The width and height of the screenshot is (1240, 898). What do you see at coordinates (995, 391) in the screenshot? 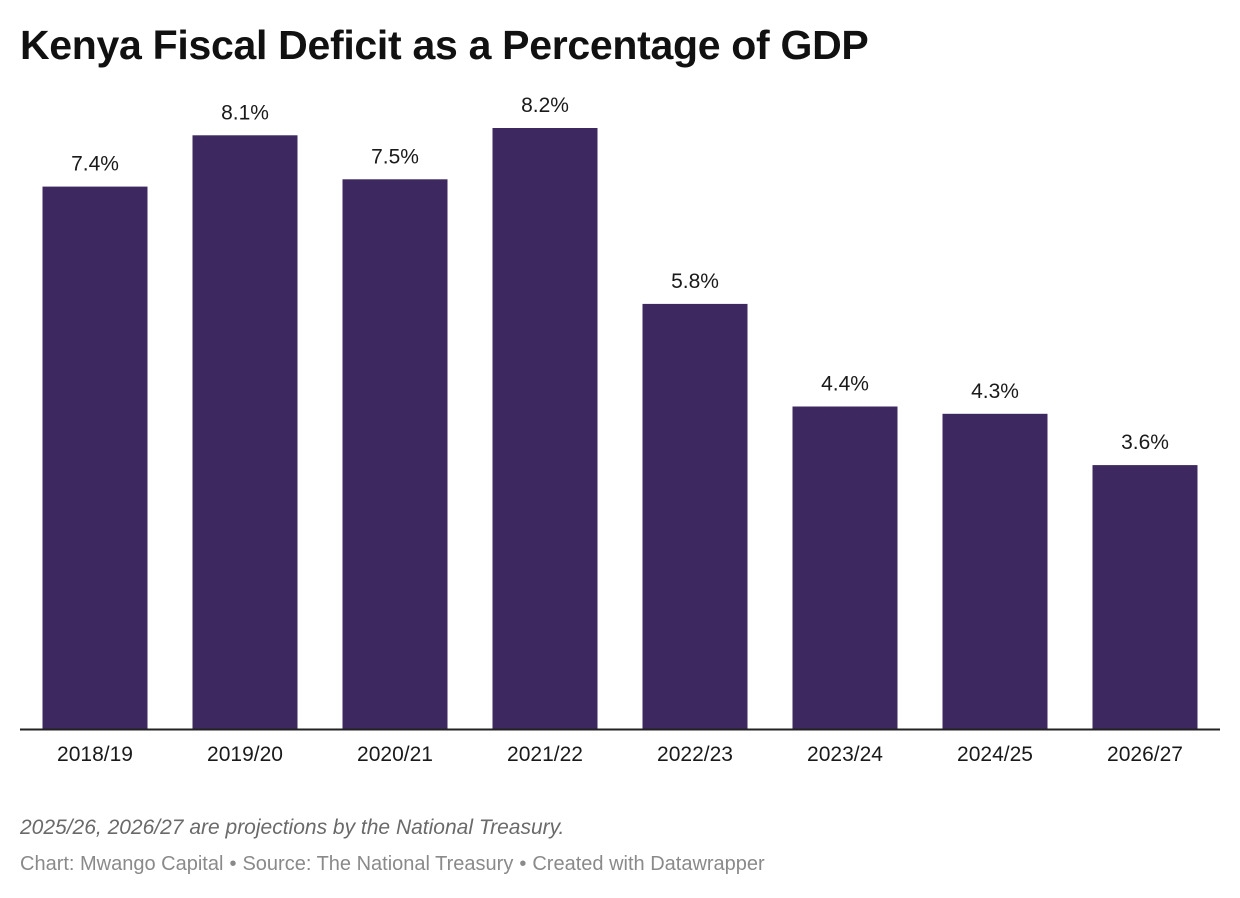
I see `value-label: 4.3%` at bounding box center [995, 391].